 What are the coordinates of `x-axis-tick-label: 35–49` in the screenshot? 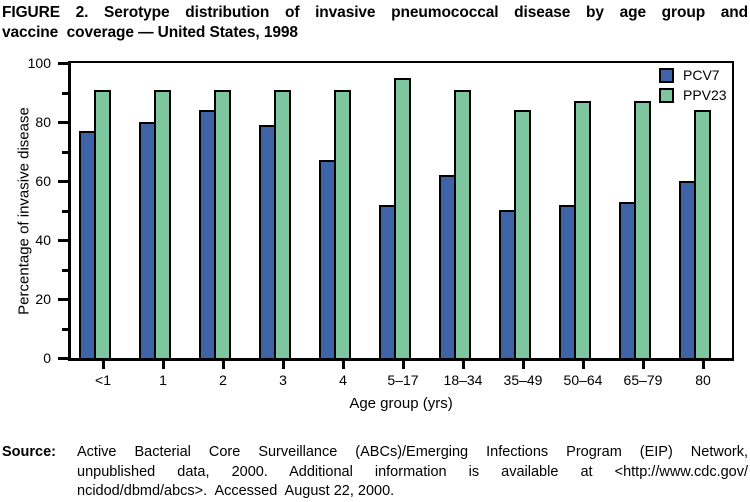 It's located at (523, 380).